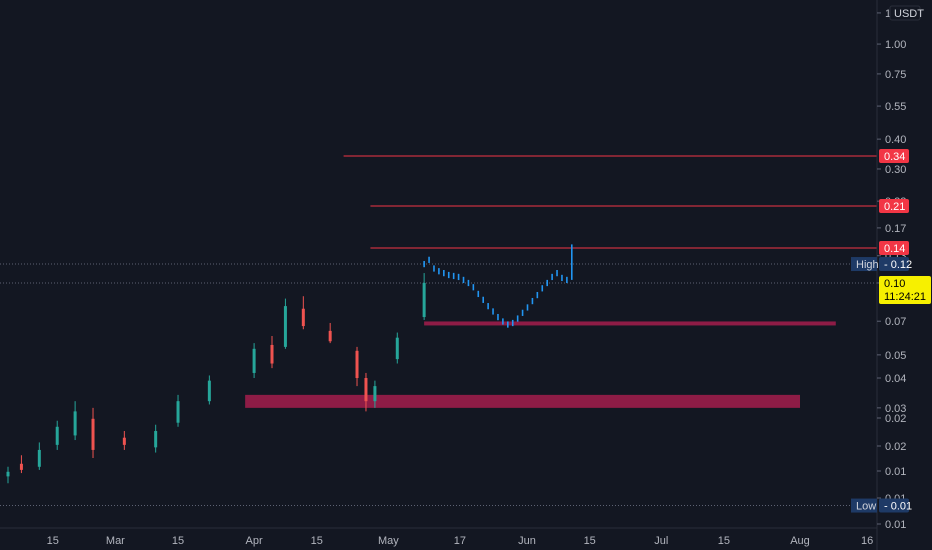 The image size is (932, 550). Describe the element at coordinates (895, 140) in the screenshot. I see `price-tick-label: 0.40` at that location.